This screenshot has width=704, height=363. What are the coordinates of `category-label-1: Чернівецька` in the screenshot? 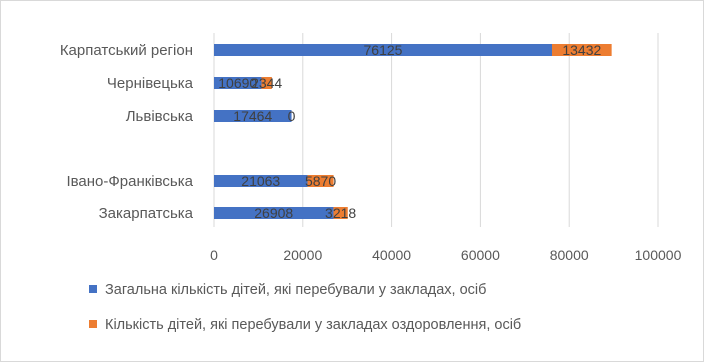 It's located at (150, 83).